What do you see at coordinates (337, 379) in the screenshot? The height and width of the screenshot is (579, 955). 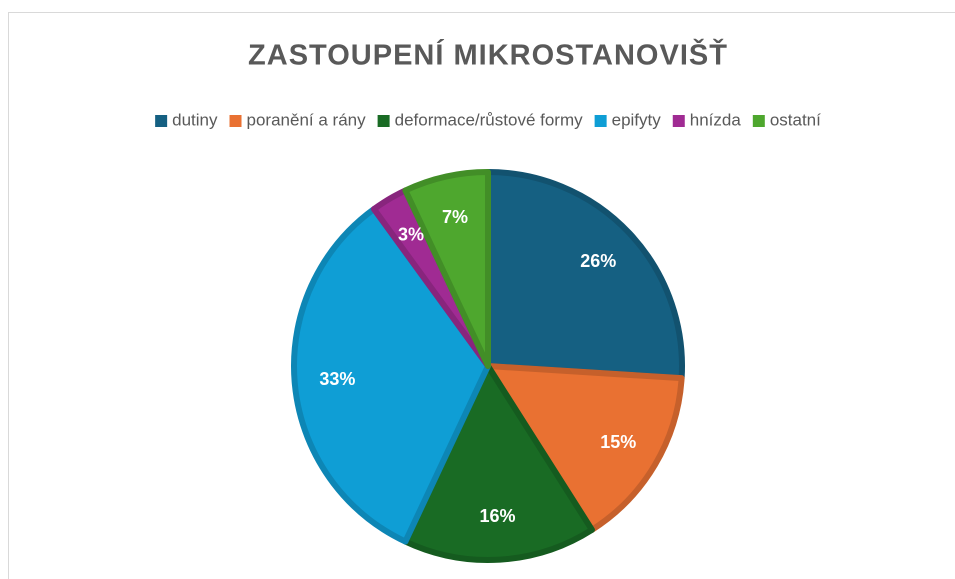 I see `data-label: 33%` at bounding box center [337, 379].